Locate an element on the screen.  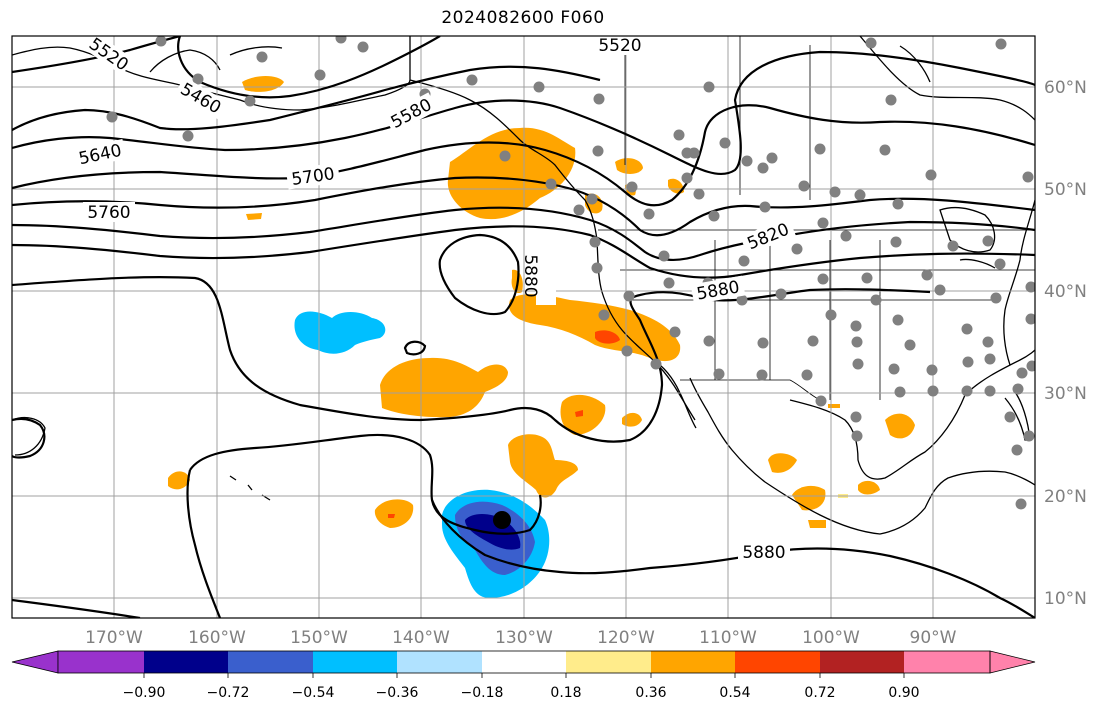
colorbar-tick-label: 0.54 is located at coordinates (734, 693).